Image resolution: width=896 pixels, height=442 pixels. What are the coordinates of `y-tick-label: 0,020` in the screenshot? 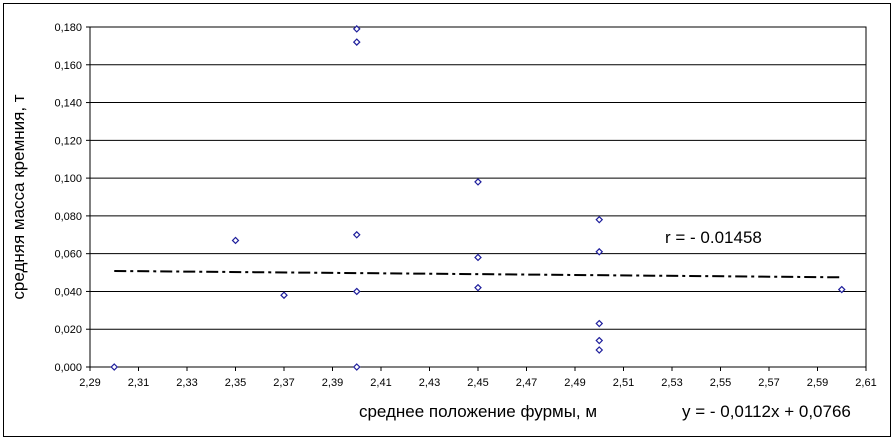 It's located at (68, 330).